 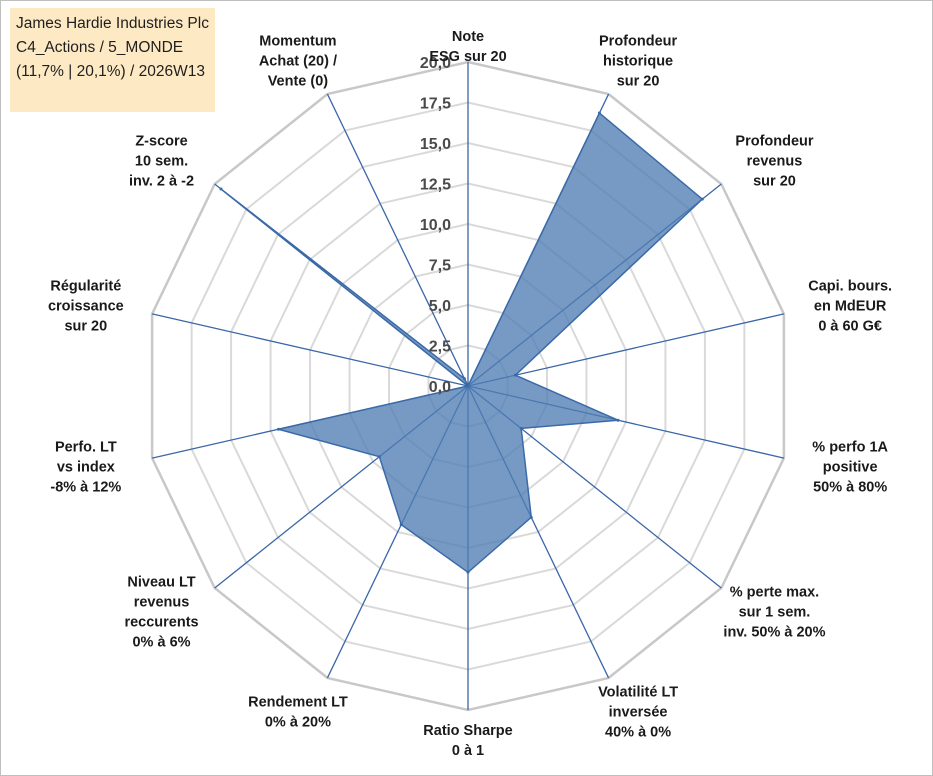 What do you see at coordinates (638, 713) in the screenshot?
I see `axis-label: Volatilité LT inversée 40% à 0%` at bounding box center [638, 713].